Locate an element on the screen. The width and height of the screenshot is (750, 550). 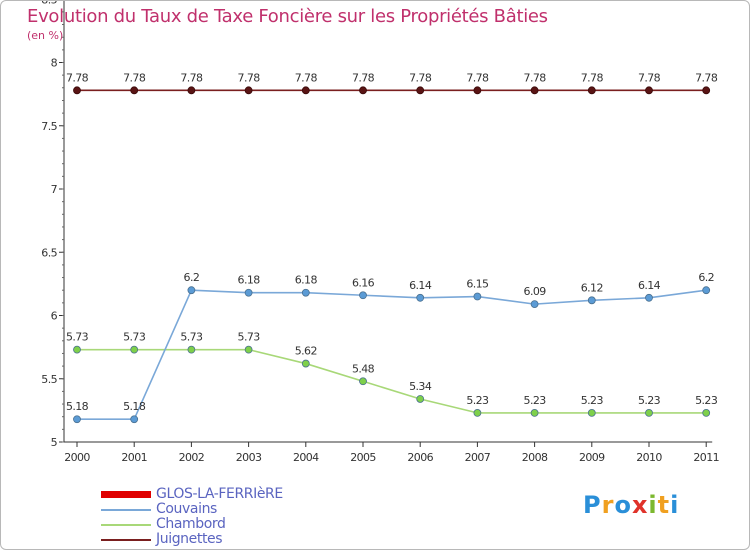
legend-swatch-juignettes is located at coordinates (126, 540).